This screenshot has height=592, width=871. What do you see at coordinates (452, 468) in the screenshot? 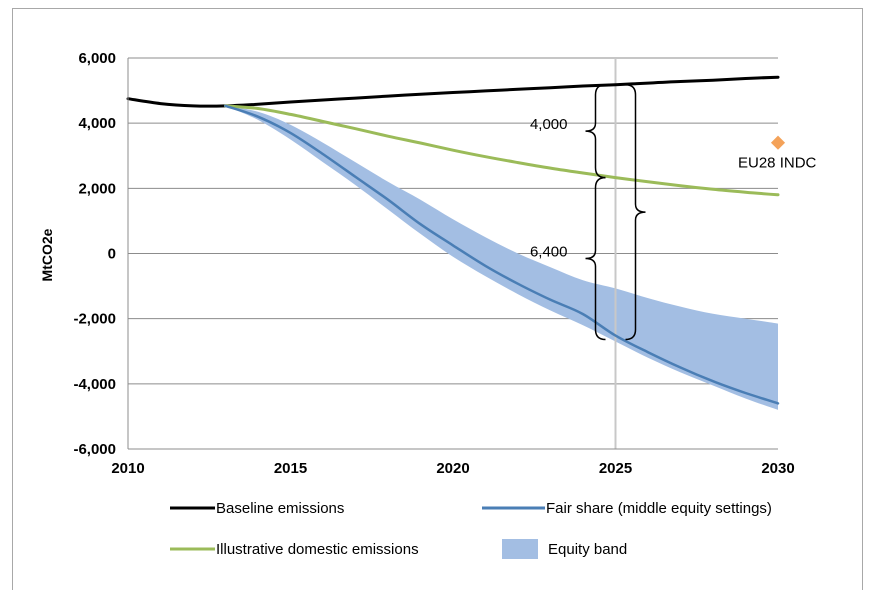
I see `x-tick-label: 2020` at bounding box center [452, 468].